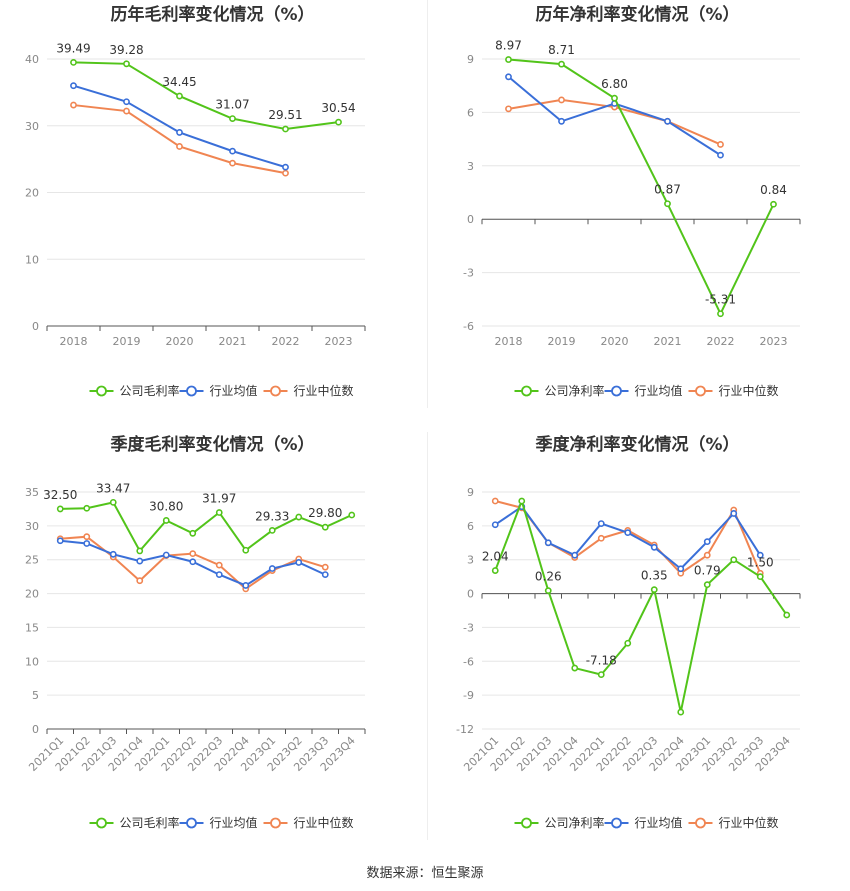  I want to click on chart-title: 历年毛利率变化情况（%）, so click(212, 14).